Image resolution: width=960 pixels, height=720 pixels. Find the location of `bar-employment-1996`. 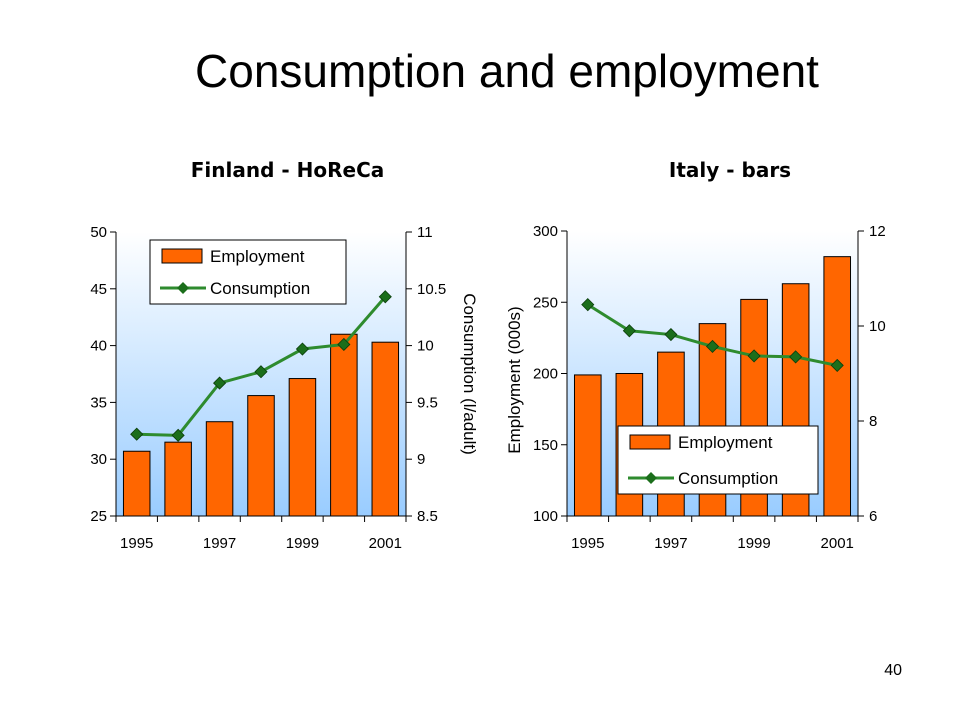

bar-employment-1996 is located at coordinates (178, 479).